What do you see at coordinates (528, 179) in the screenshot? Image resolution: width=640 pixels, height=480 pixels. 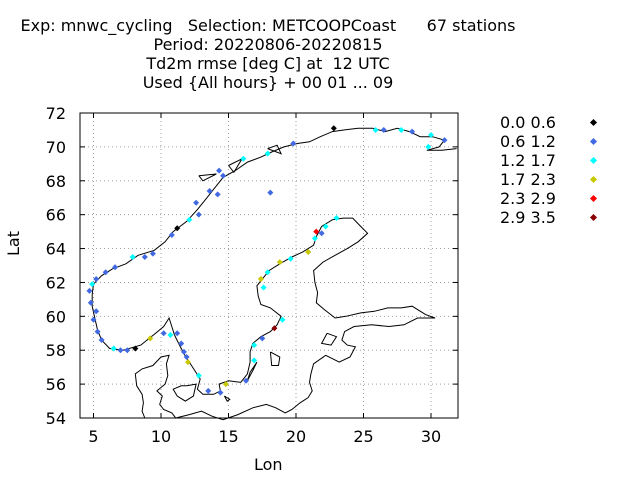 I see `legend-label: 1.7 2.3` at bounding box center [528, 179].